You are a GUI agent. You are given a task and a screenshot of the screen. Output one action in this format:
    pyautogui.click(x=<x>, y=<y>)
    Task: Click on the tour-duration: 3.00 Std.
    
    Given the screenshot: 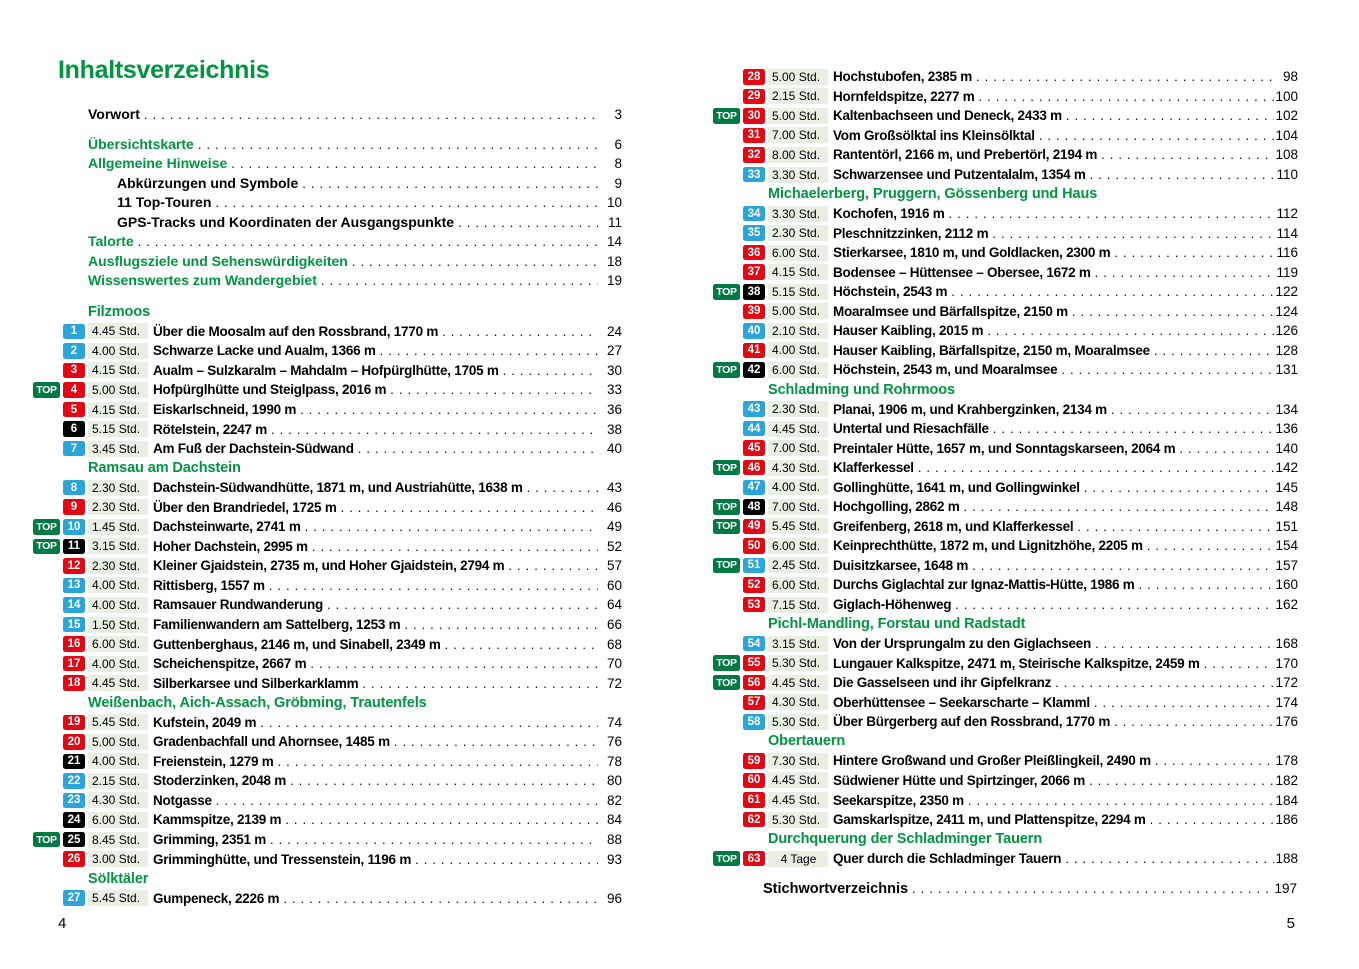 What is the action you would take?
    pyautogui.click(x=118, y=859)
    